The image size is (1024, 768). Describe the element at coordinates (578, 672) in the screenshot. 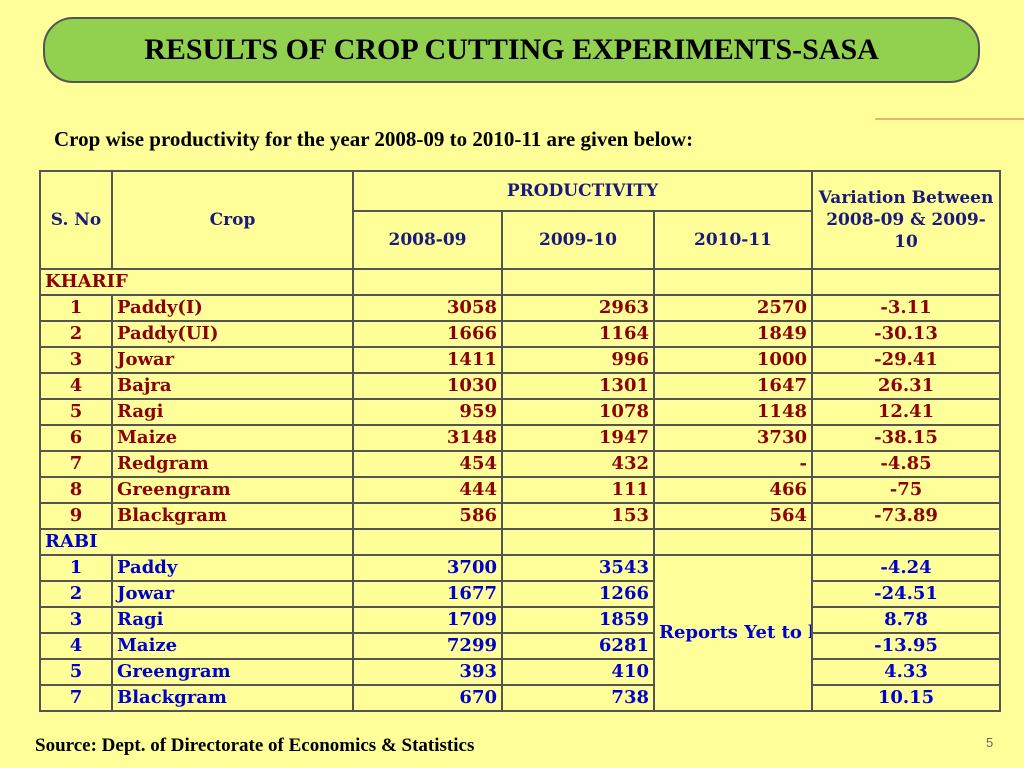

I see `value-2009-10: 410` at that location.